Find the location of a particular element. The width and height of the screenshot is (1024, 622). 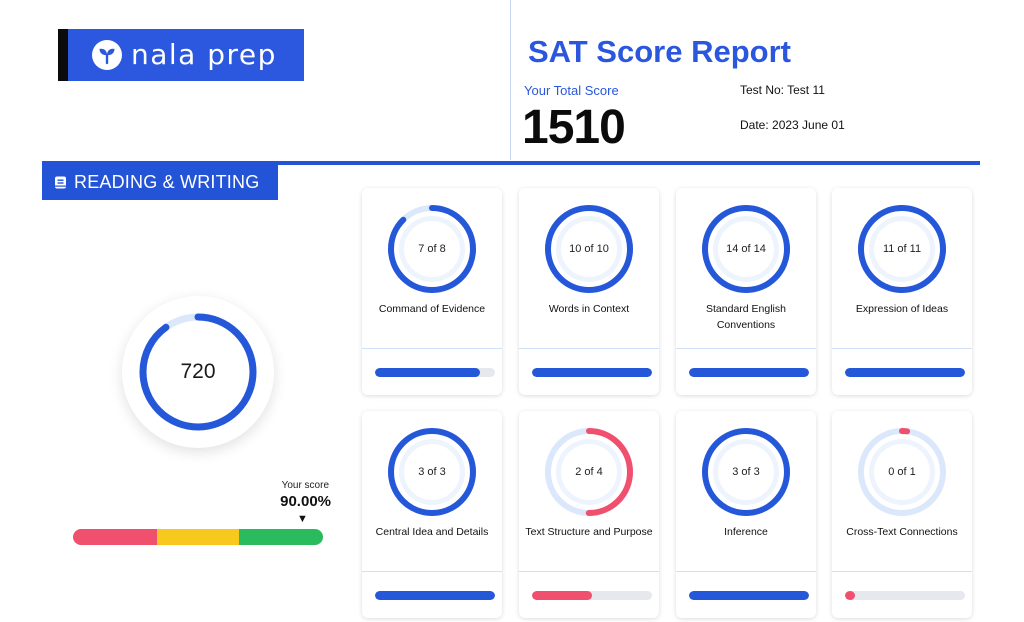

report-title: SAT Score Report is located at coordinates (659, 51).